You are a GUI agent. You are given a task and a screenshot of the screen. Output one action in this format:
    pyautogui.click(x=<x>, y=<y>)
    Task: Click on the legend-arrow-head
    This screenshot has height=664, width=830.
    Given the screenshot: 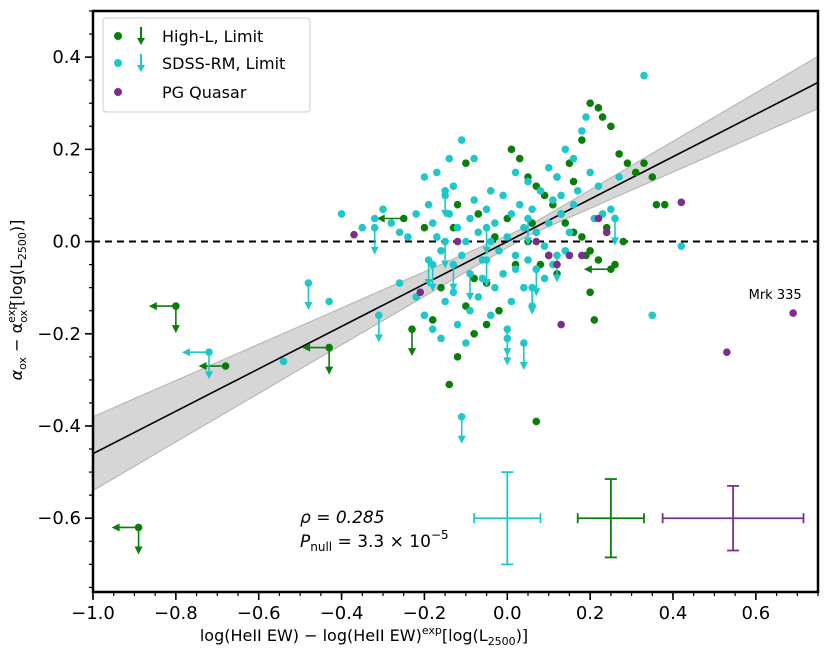 What is the action you would take?
    pyautogui.click(x=141, y=68)
    